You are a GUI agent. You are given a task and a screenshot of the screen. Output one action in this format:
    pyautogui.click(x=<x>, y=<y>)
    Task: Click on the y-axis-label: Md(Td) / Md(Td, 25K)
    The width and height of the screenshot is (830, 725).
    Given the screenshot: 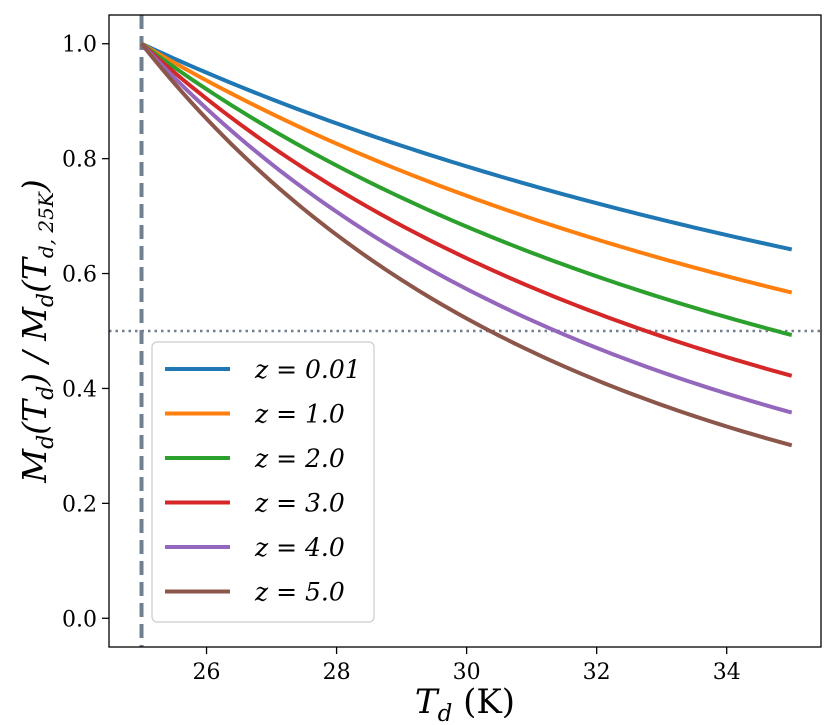 What is the action you would take?
    pyautogui.click(x=37, y=331)
    